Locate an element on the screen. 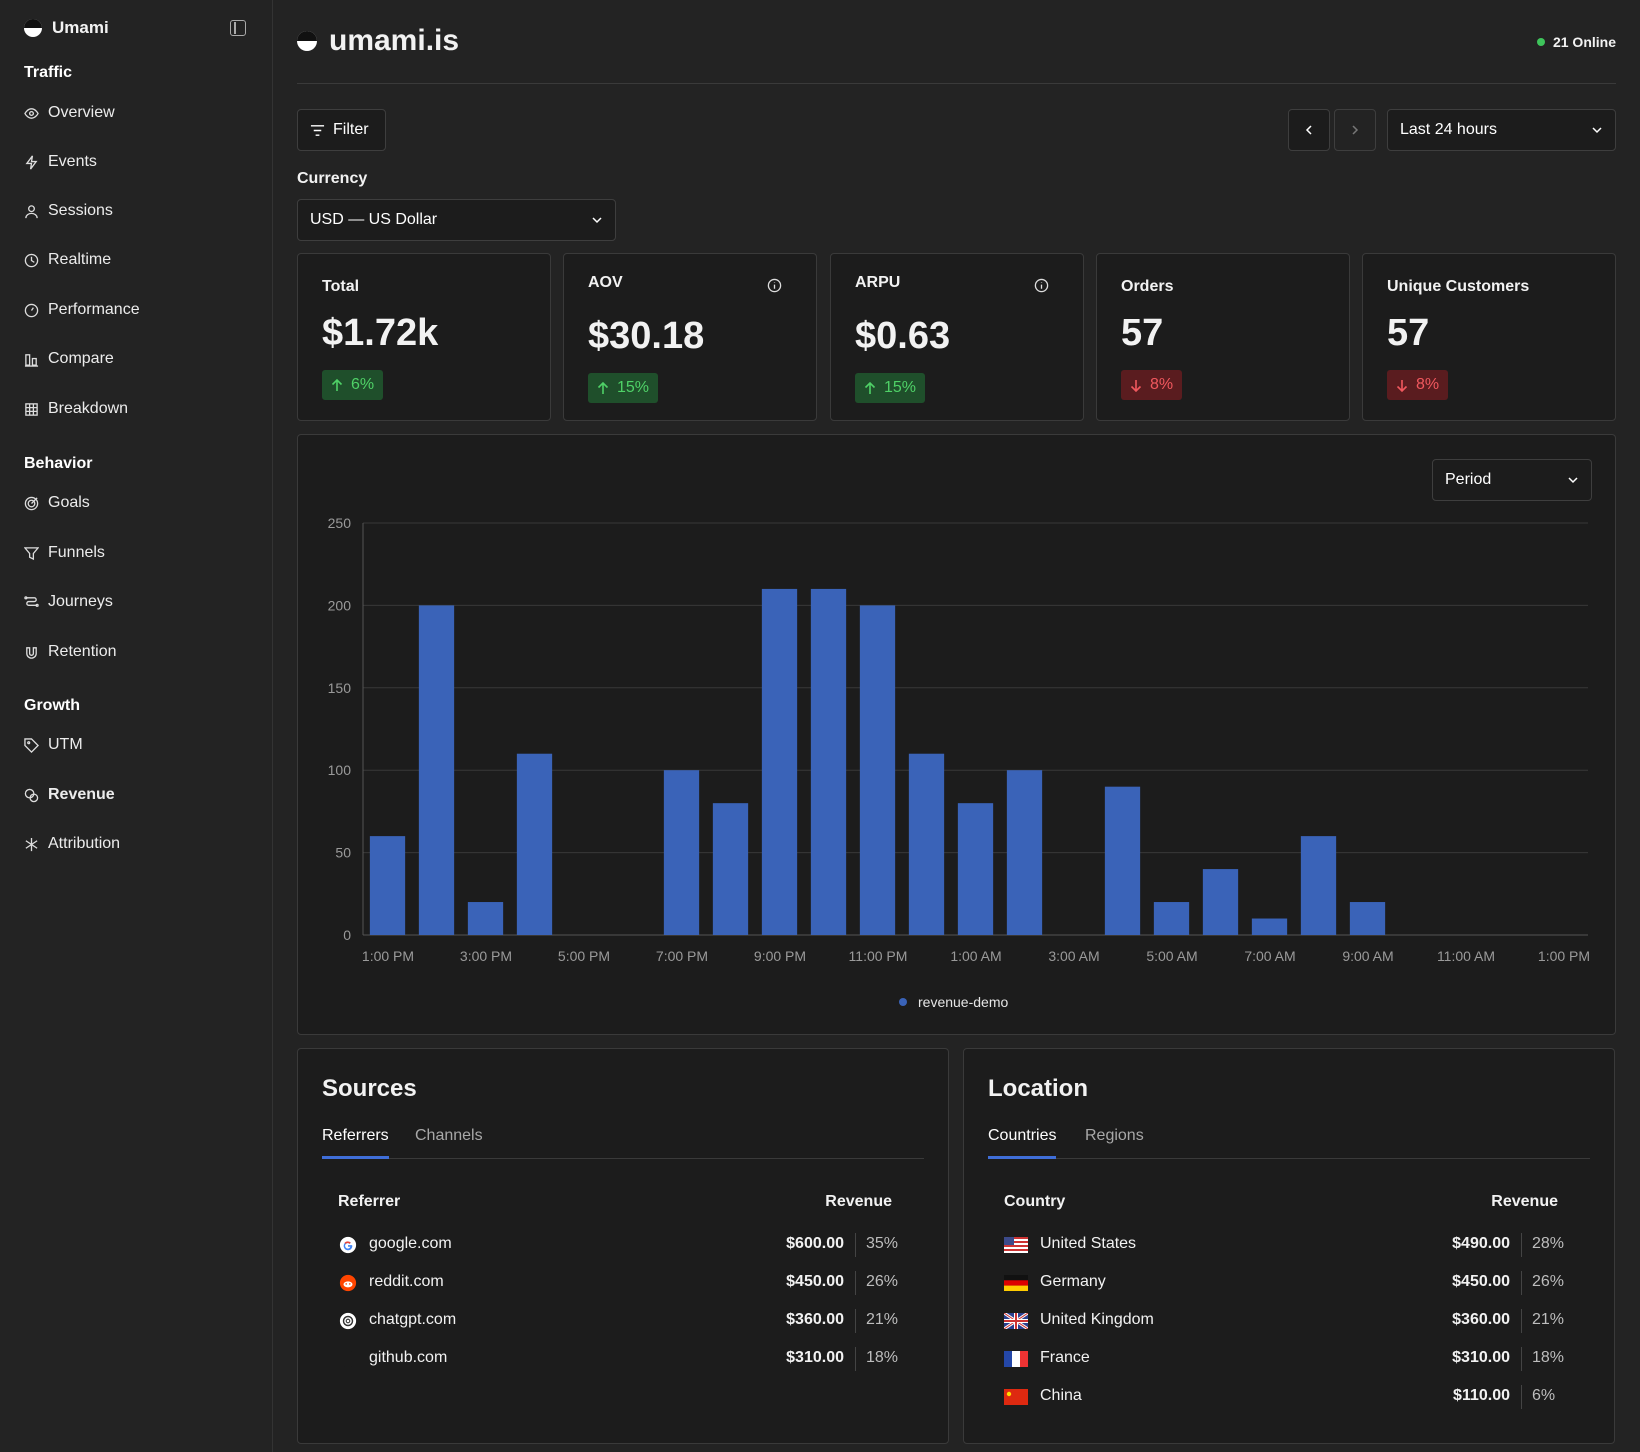 The width and height of the screenshot is (1640, 1452). sidebar-item-realtime: Realtime is located at coordinates (67, 260).